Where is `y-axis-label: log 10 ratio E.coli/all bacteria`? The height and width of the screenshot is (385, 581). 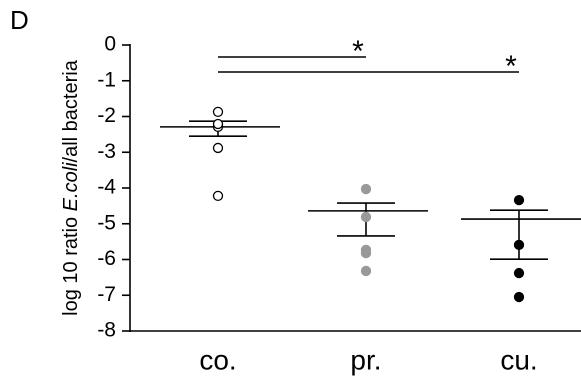
y-axis-label: log 10 ratio E.coli/all bacteria is located at coordinates (71, 187).